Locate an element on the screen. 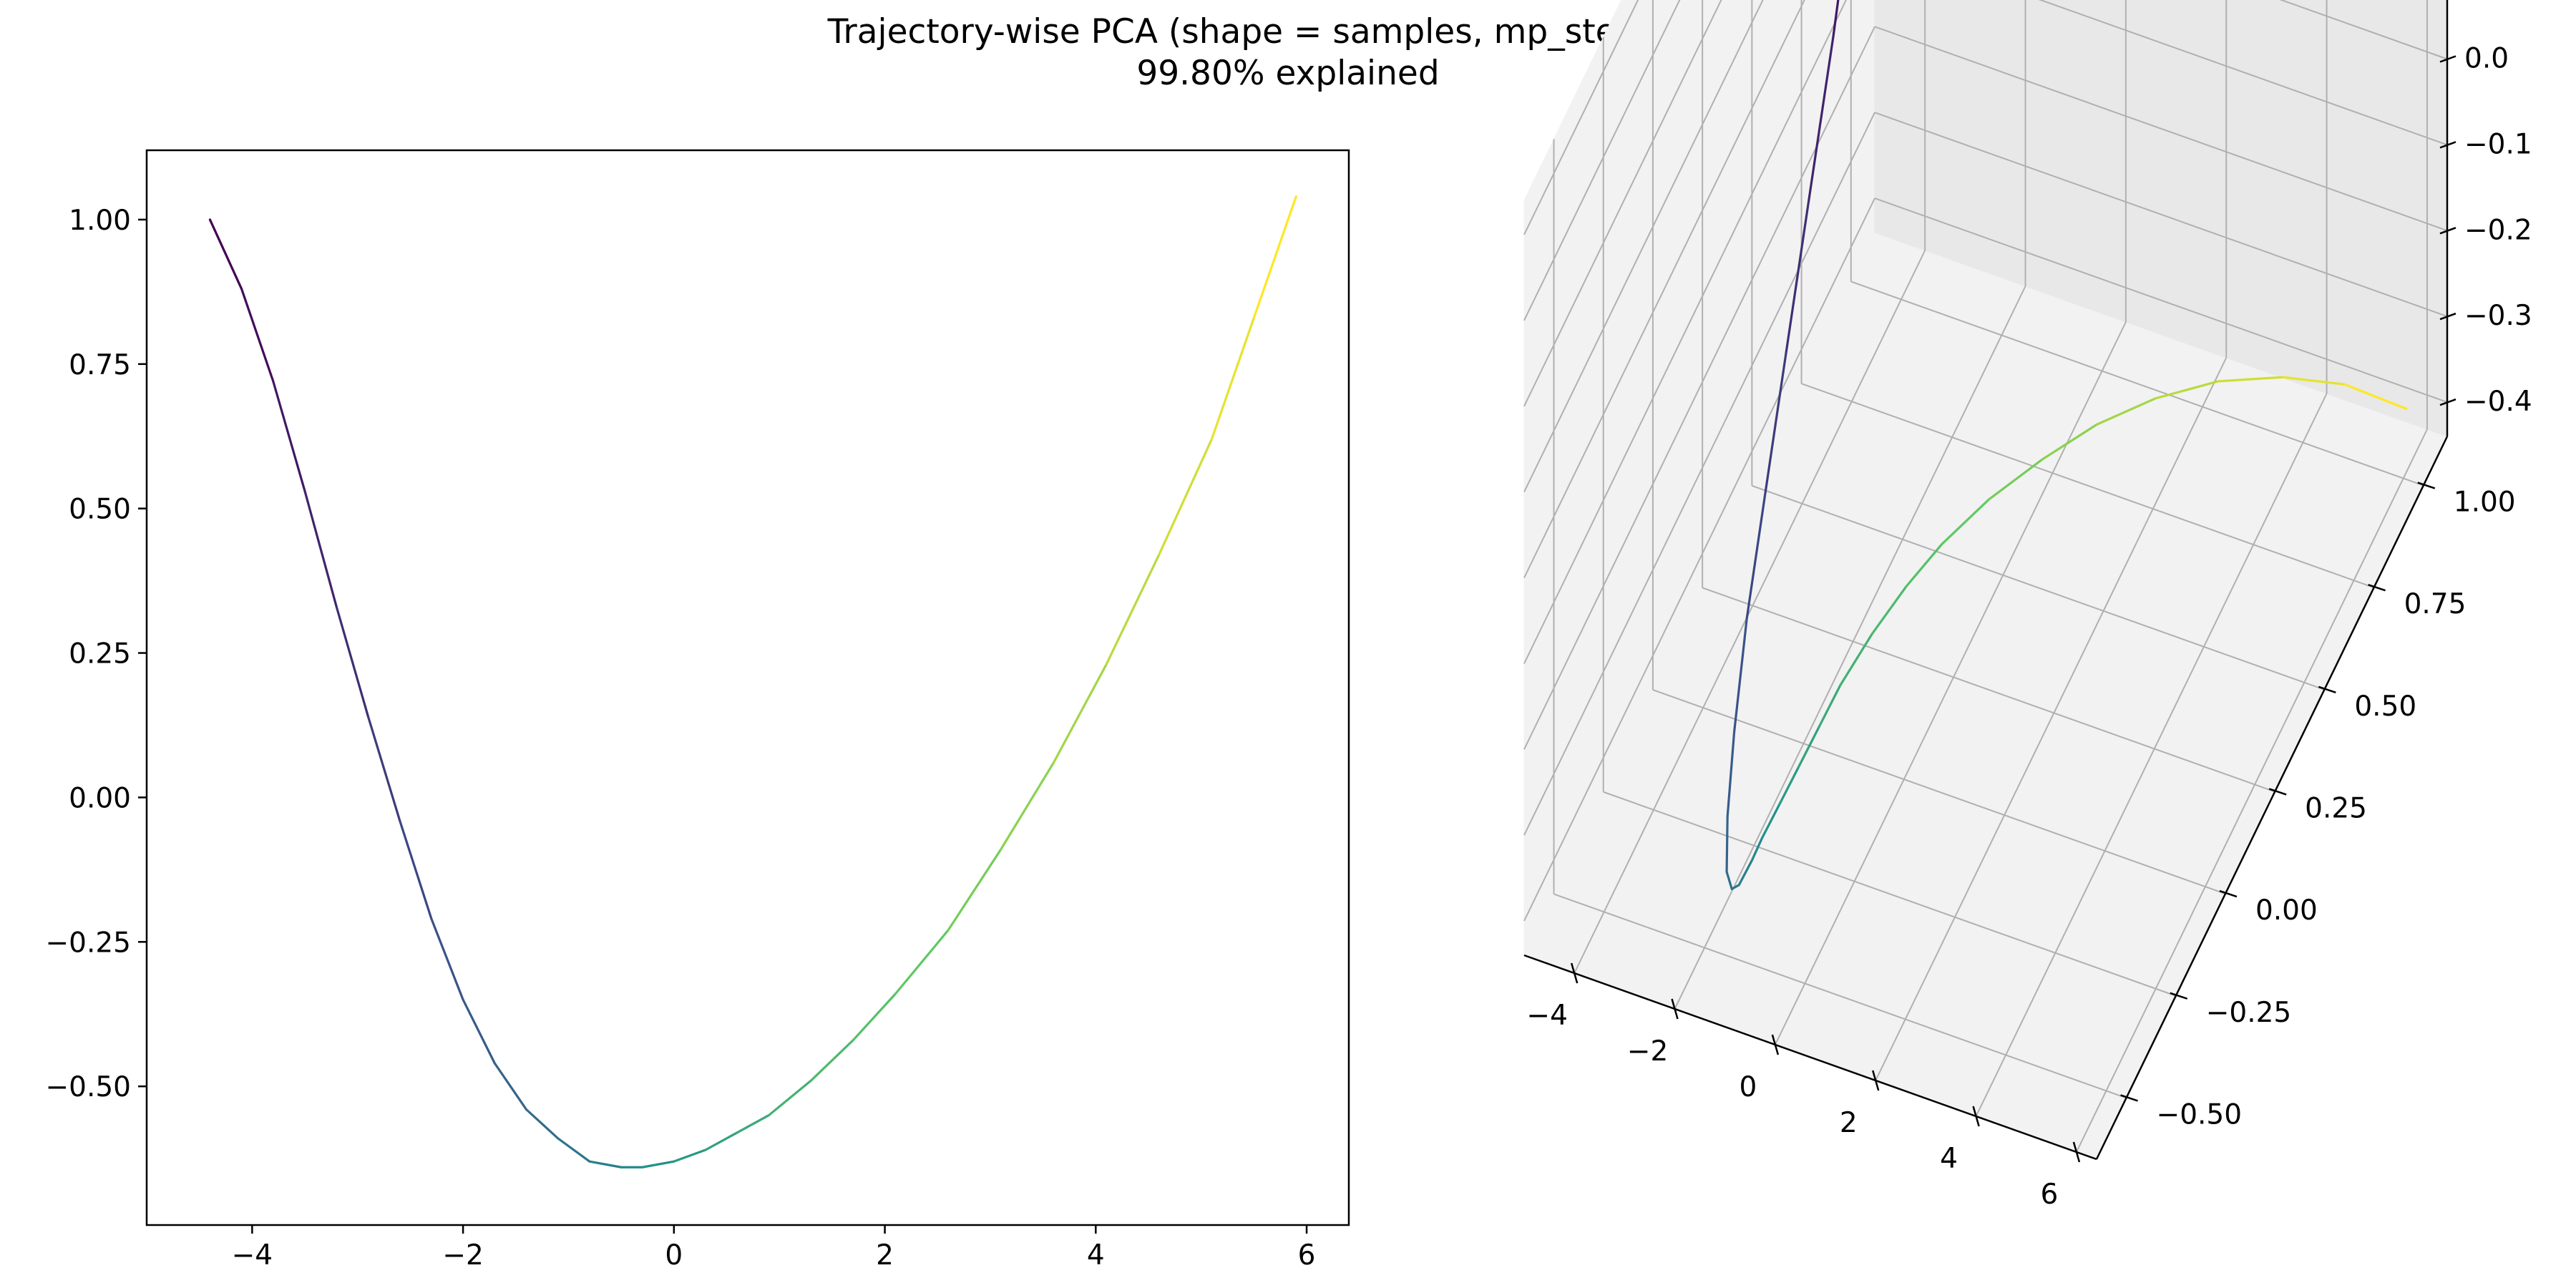 The height and width of the screenshot is (1288, 2576). y-tick-label-2d: −0.50 is located at coordinates (88, 1087).